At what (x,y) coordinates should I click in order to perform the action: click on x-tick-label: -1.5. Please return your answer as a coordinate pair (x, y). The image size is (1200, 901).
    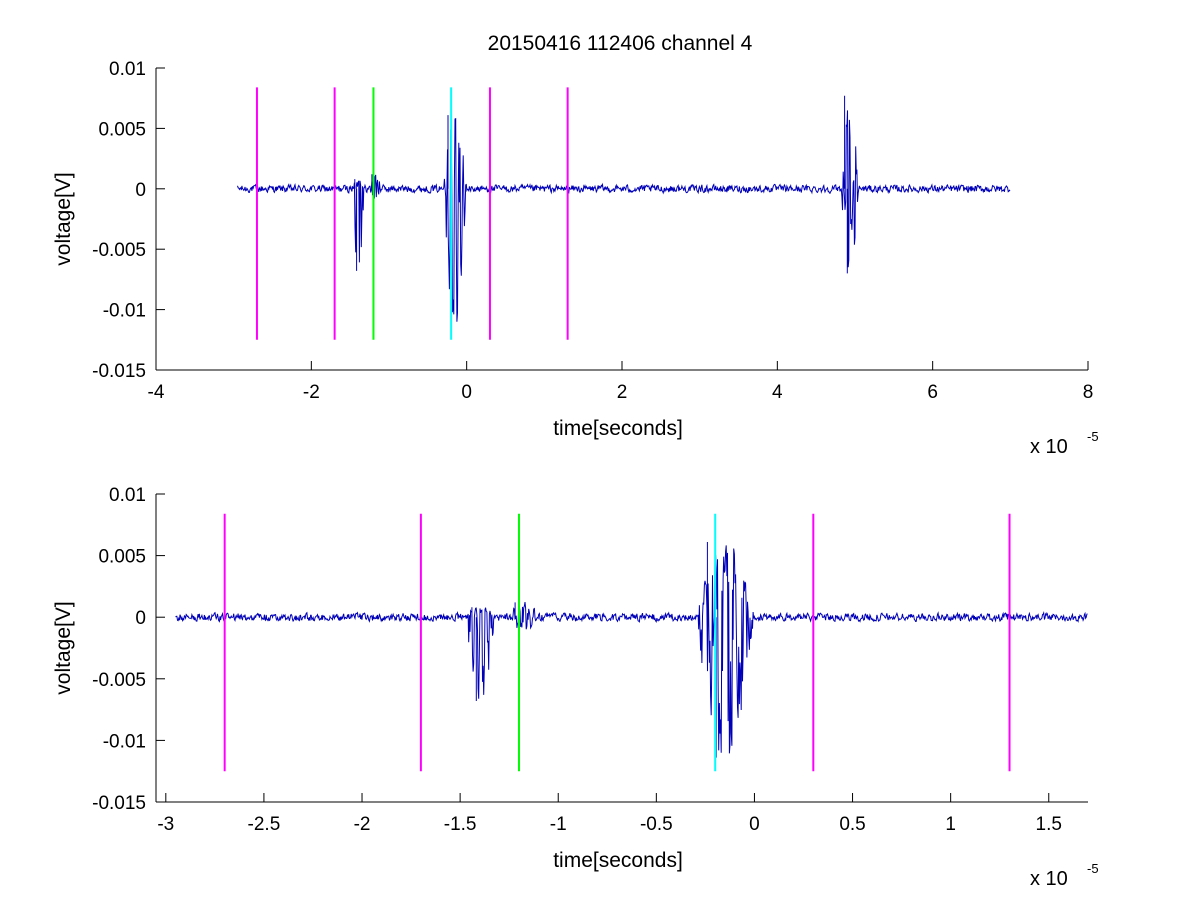
    Looking at the image, I should click on (460, 824).